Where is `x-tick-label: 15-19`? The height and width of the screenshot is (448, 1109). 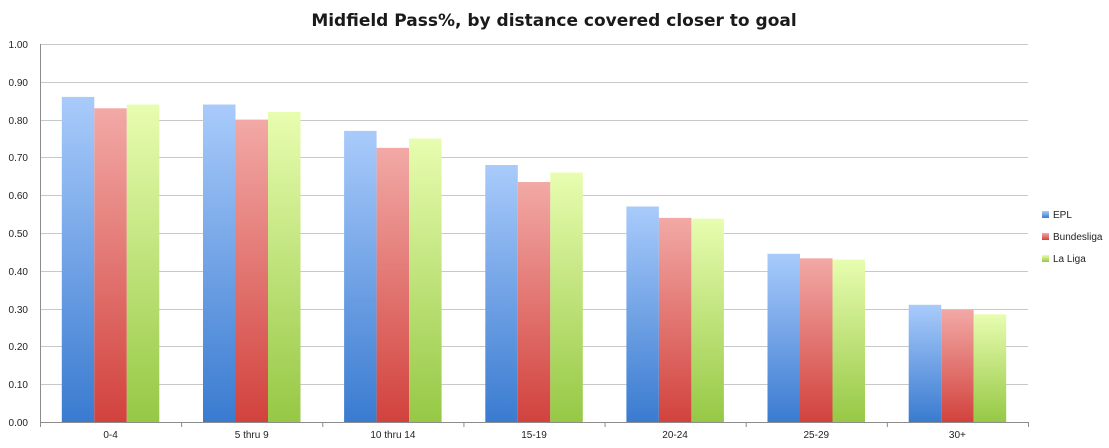
x-tick-label: 15-19 is located at coordinates (534, 435).